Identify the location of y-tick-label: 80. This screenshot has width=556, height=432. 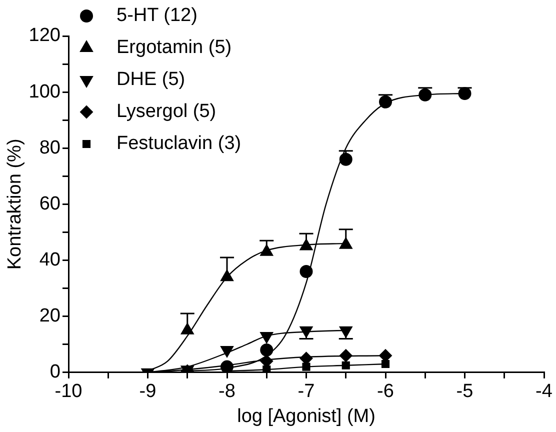
(49, 147).